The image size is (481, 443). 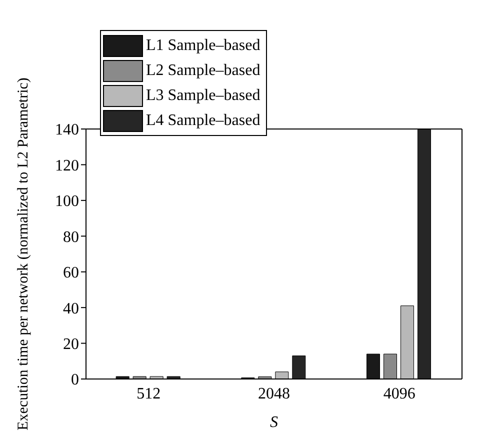 I want to click on legend-label: L1 Sample–based, so click(x=203, y=46).